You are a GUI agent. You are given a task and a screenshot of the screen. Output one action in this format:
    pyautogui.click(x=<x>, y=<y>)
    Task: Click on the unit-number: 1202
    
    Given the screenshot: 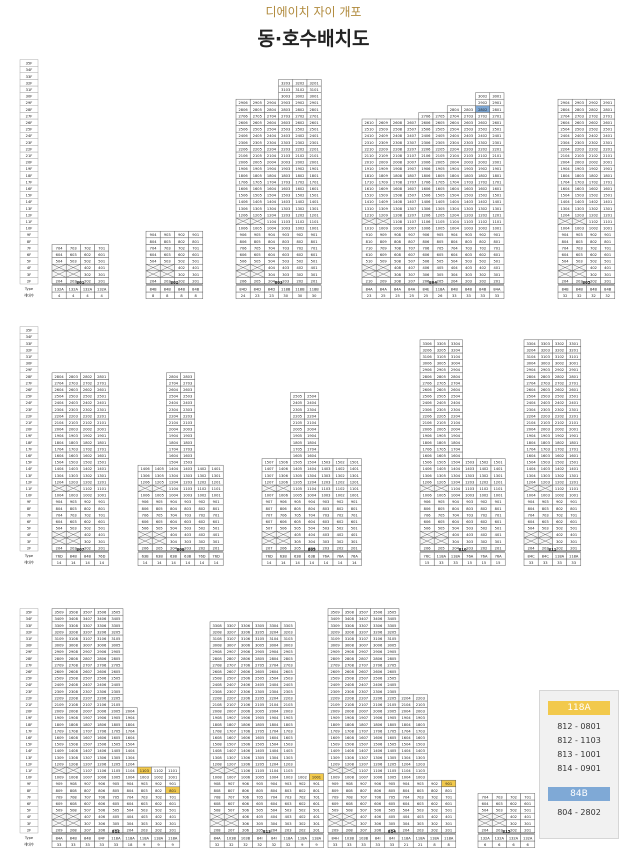 What is the action you would take?
    pyautogui.click(x=87, y=482)
    